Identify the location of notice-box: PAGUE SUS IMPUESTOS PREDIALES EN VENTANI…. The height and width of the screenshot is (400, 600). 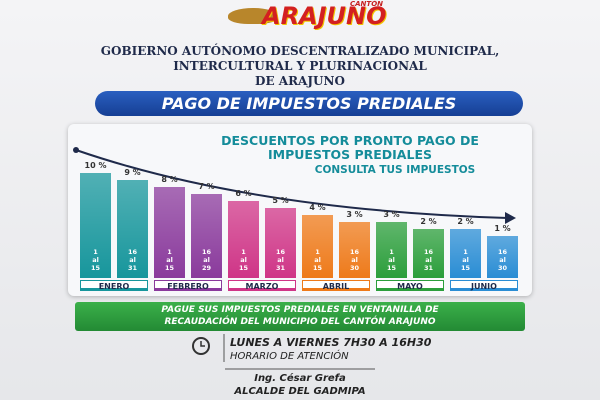
(300, 316).